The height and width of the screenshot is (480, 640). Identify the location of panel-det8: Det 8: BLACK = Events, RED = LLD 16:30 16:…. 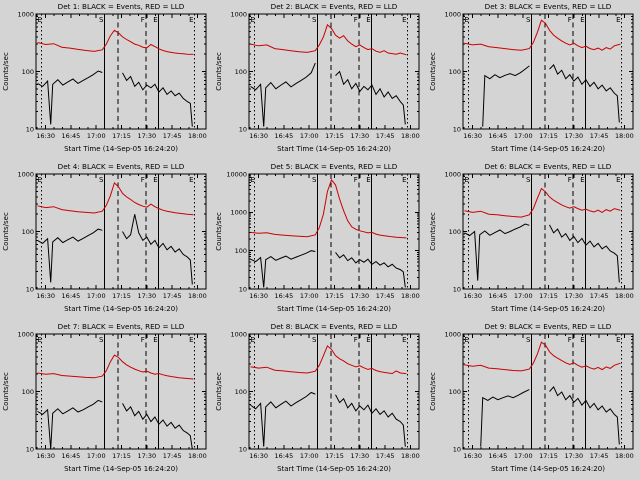
(319, 400).